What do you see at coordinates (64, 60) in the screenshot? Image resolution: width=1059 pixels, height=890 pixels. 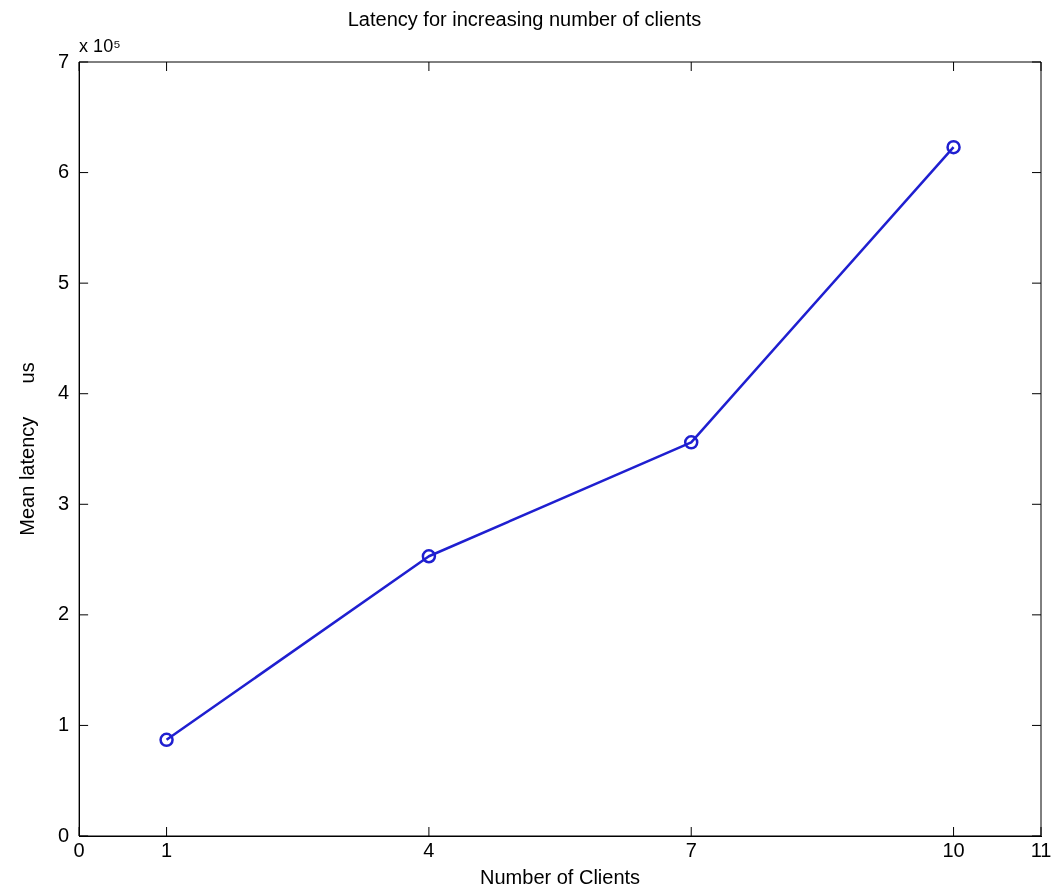 I see `y-tick-label: 7` at bounding box center [64, 60].